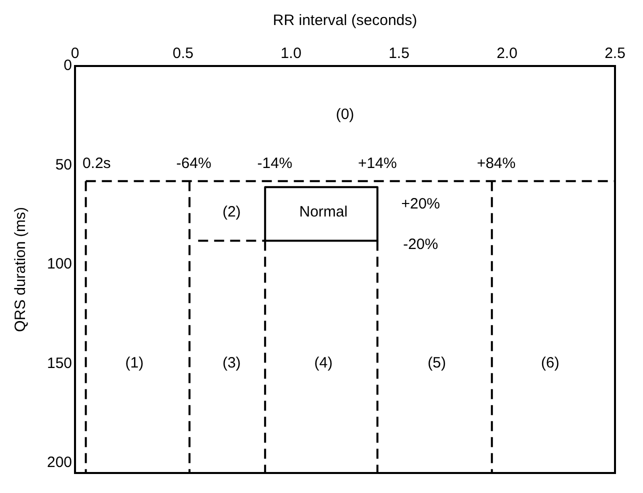 This screenshot has width=643, height=493. What do you see at coordinates (194, 163) in the screenshot?
I see `annotation: -64%` at bounding box center [194, 163].